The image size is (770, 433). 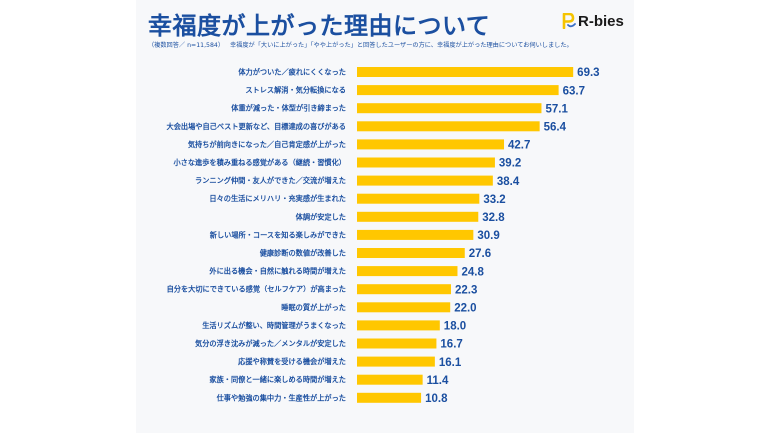 I want to click on bar-row: 体重が減った・体型が引き締まった 57.1, so click(x=399, y=109).